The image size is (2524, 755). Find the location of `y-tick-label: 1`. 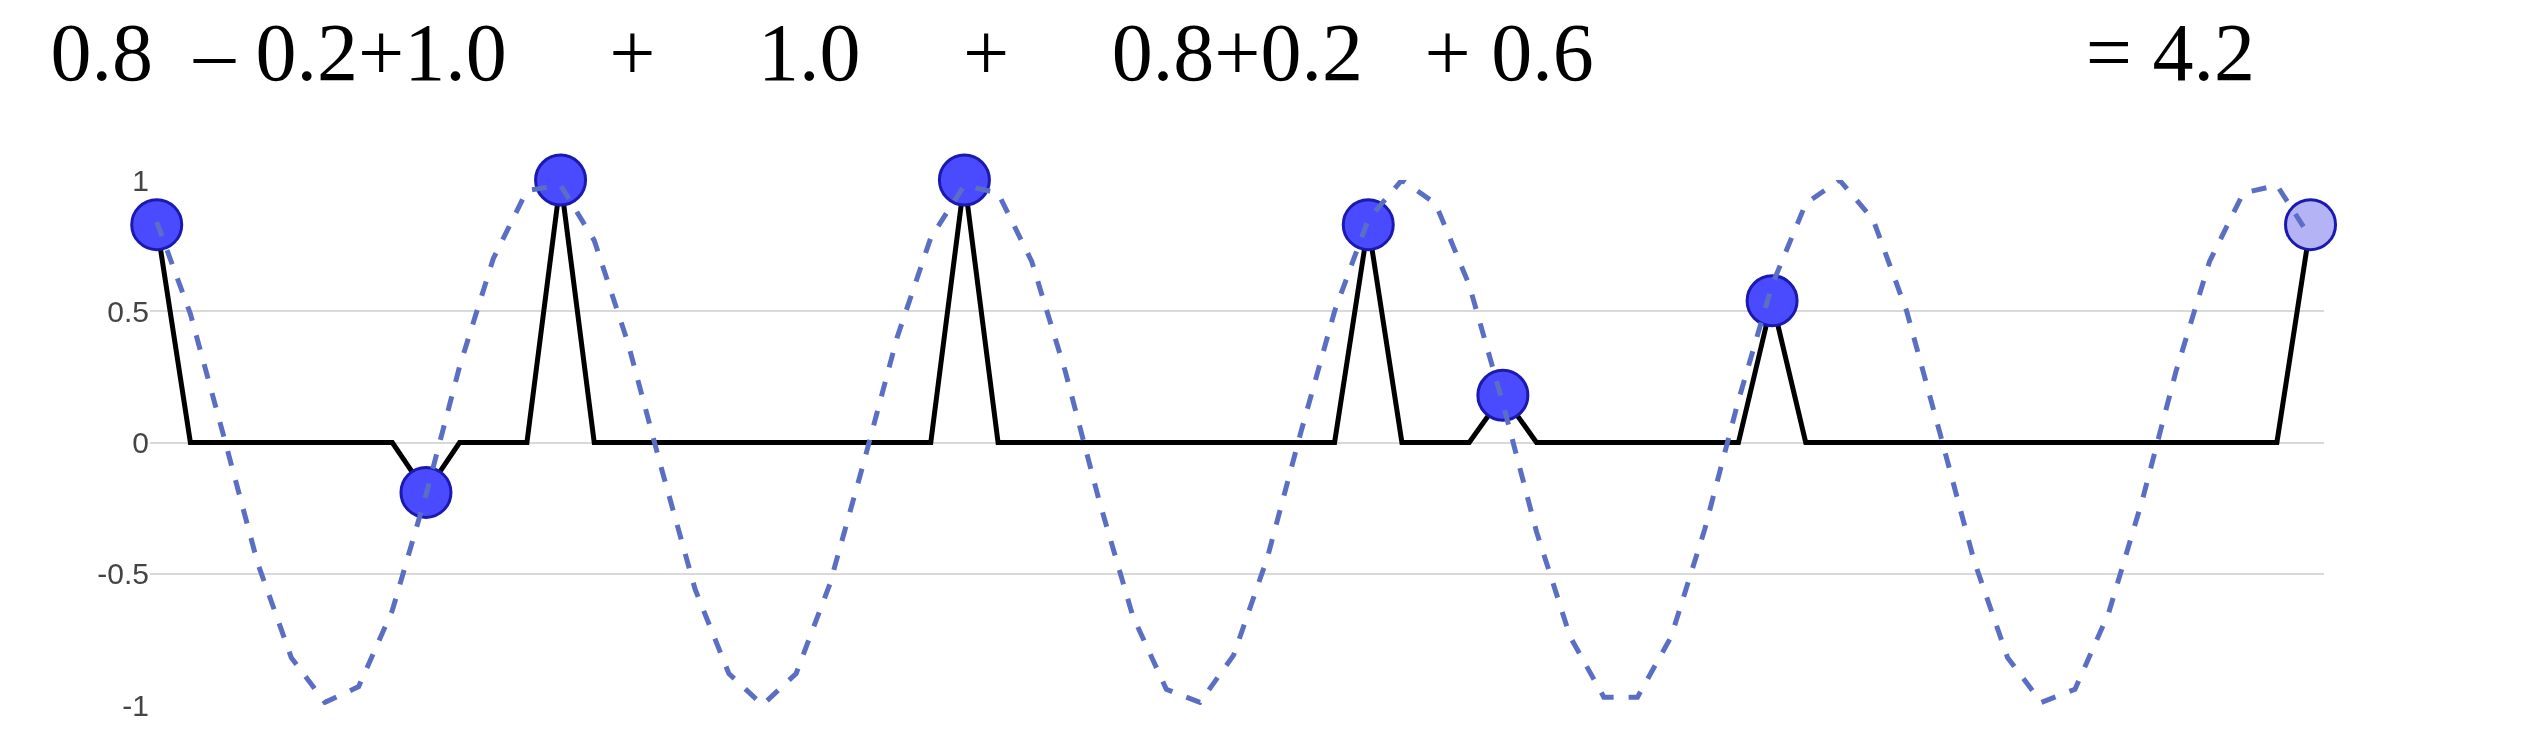

y-tick-label: 1 is located at coordinates (140, 180).